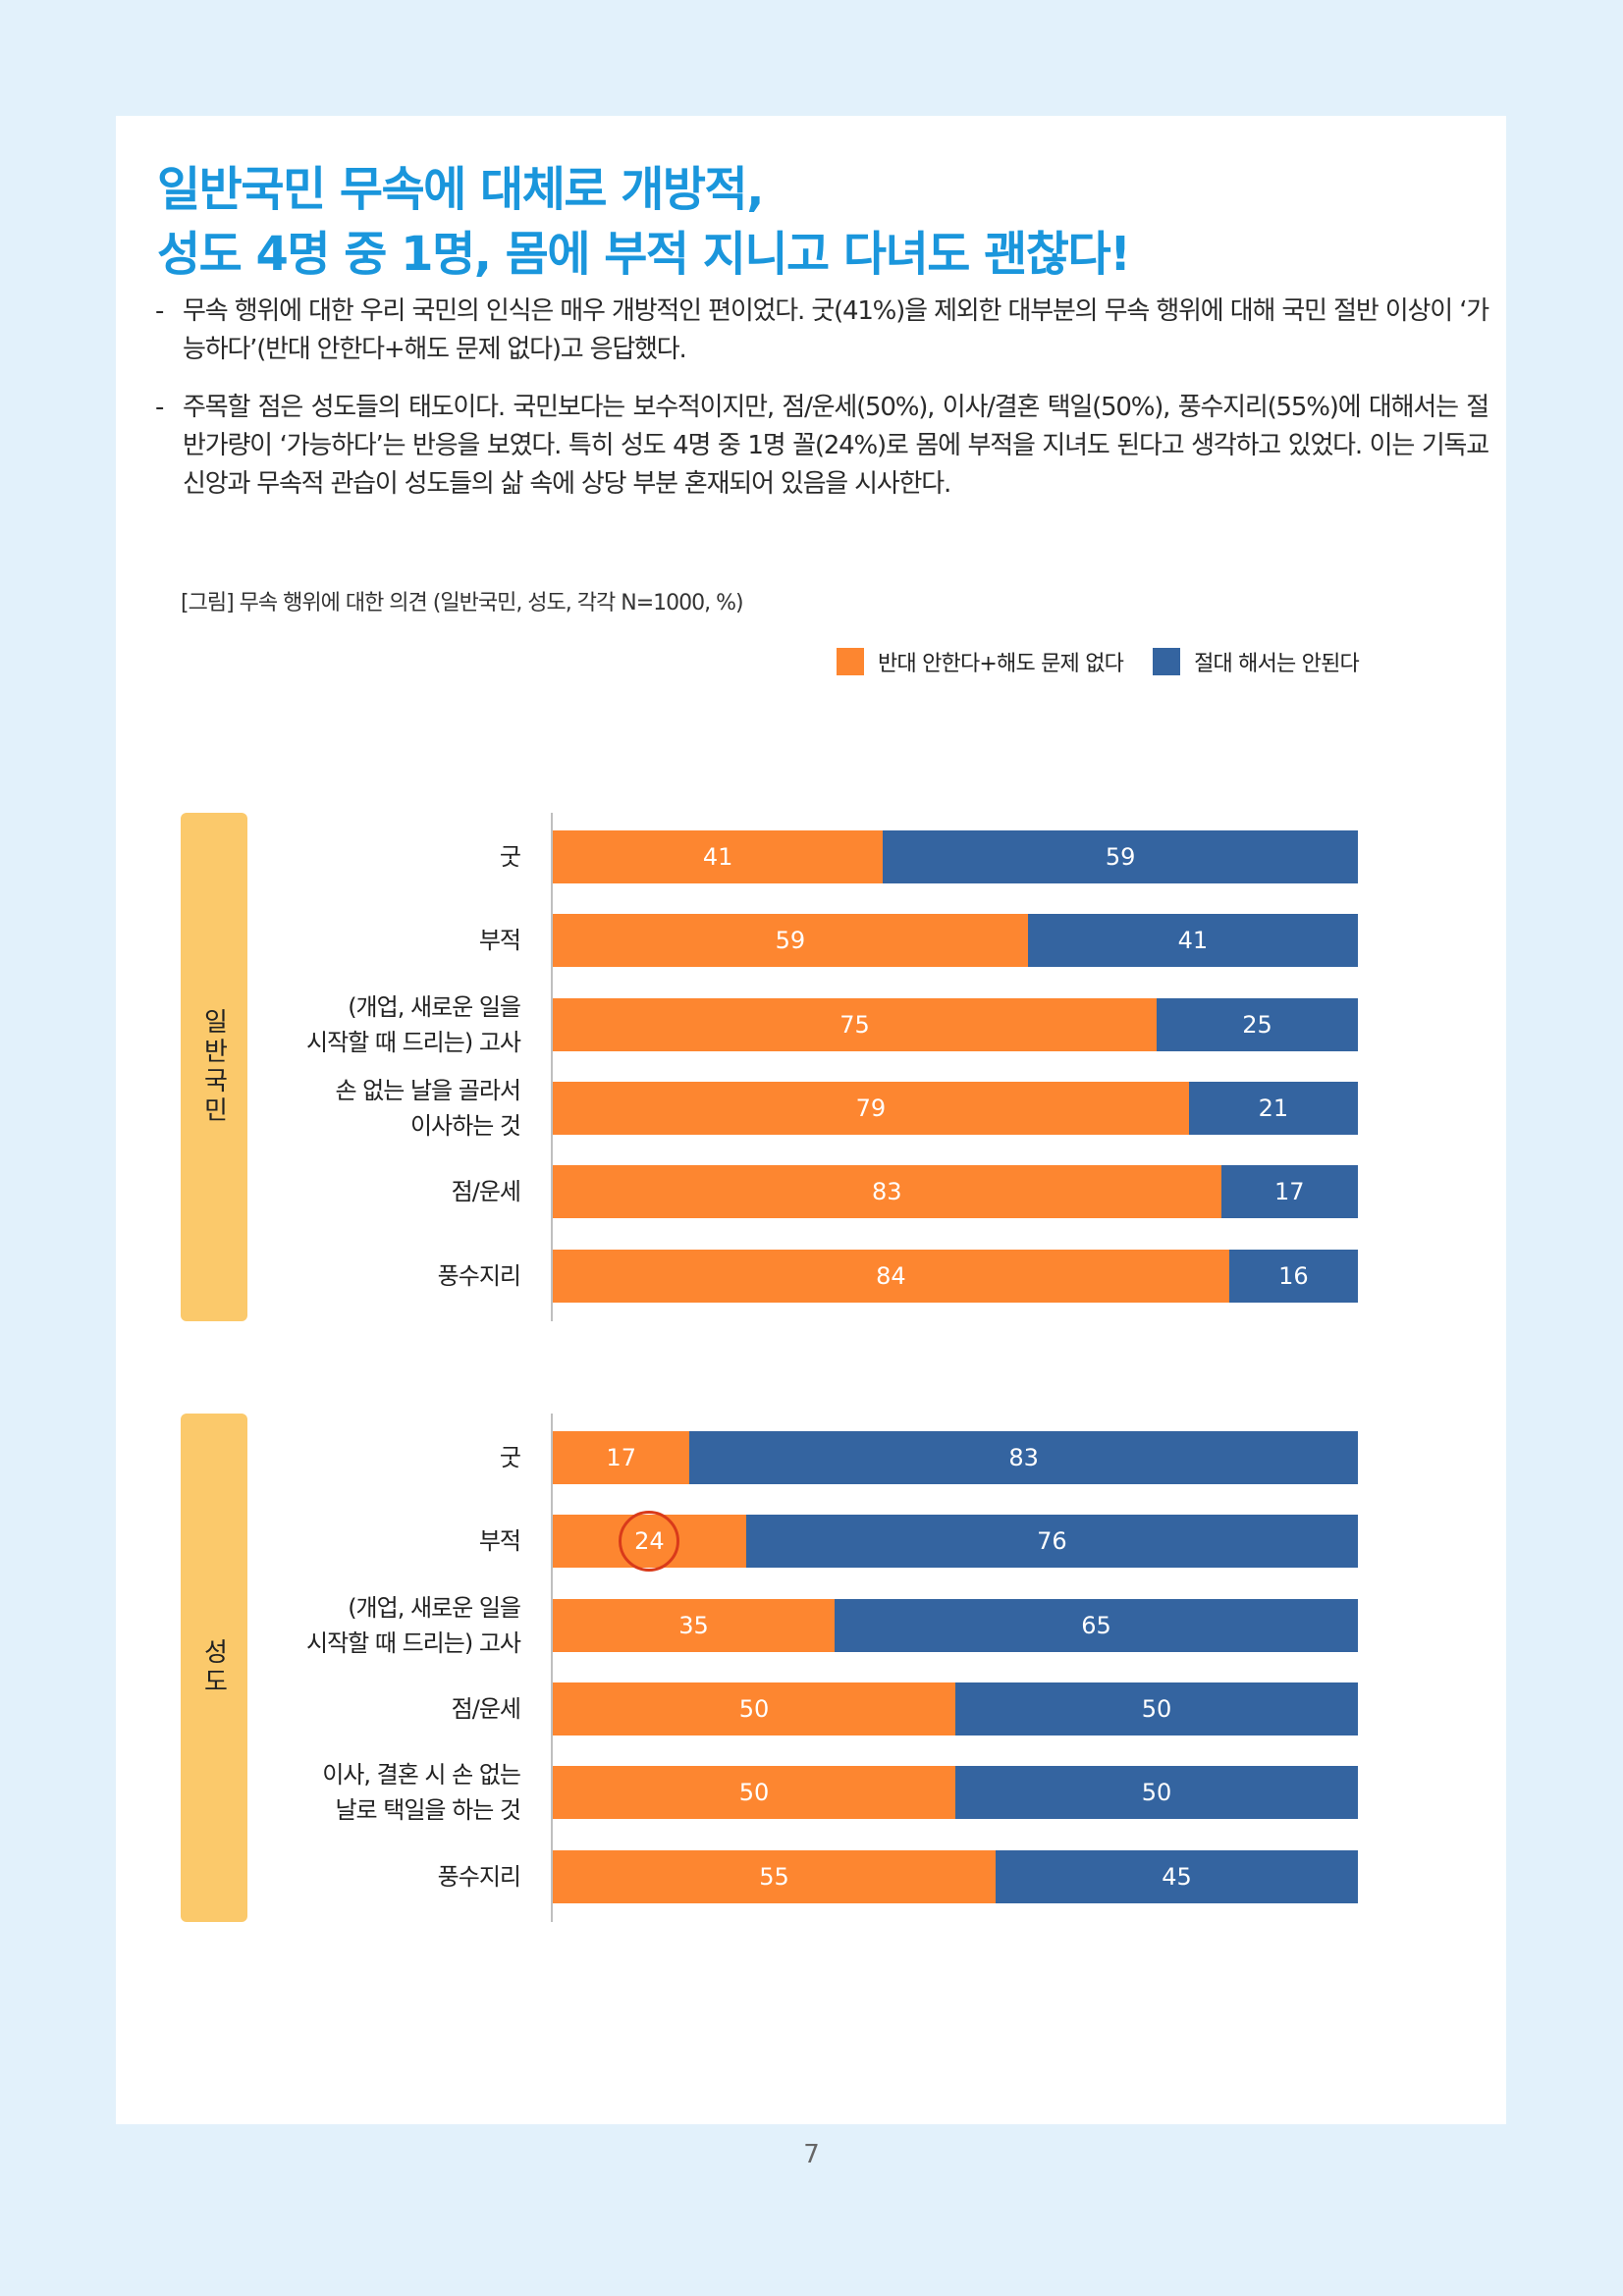 Image resolution: width=1623 pixels, height=2296 pixels. I want to click on legend-item-allowed: 반대 안한다+해도 문제 없다, so click(980, 661).